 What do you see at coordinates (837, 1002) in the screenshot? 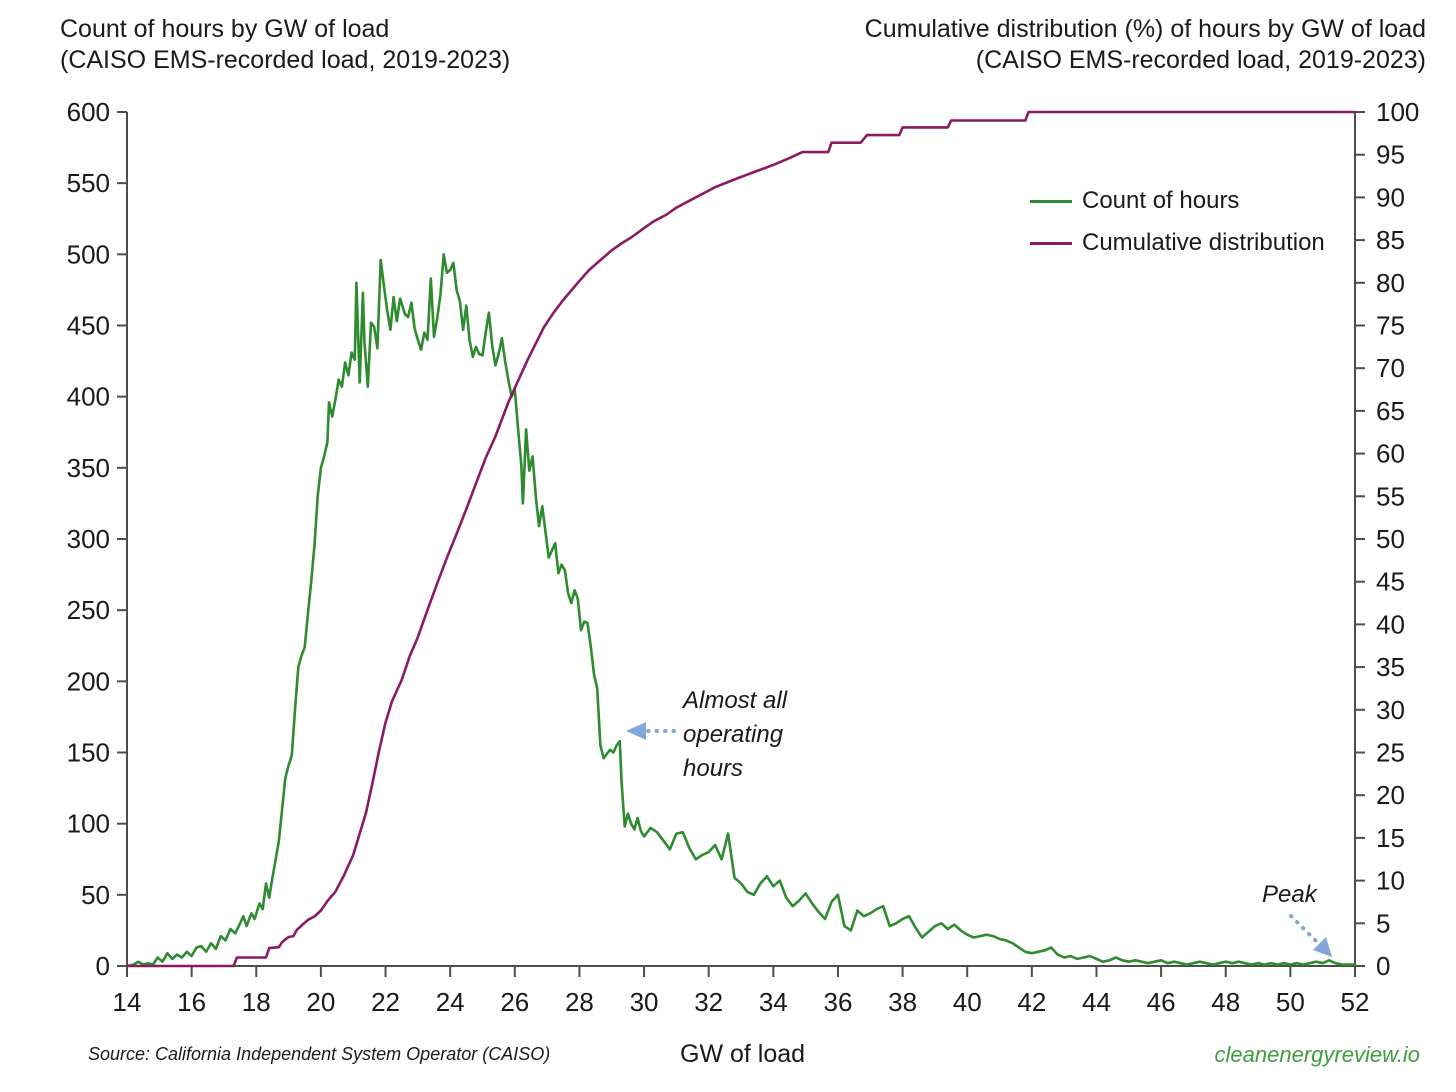
I see `x-axis-tick-label: 36` at bounding box center [837, 1002].